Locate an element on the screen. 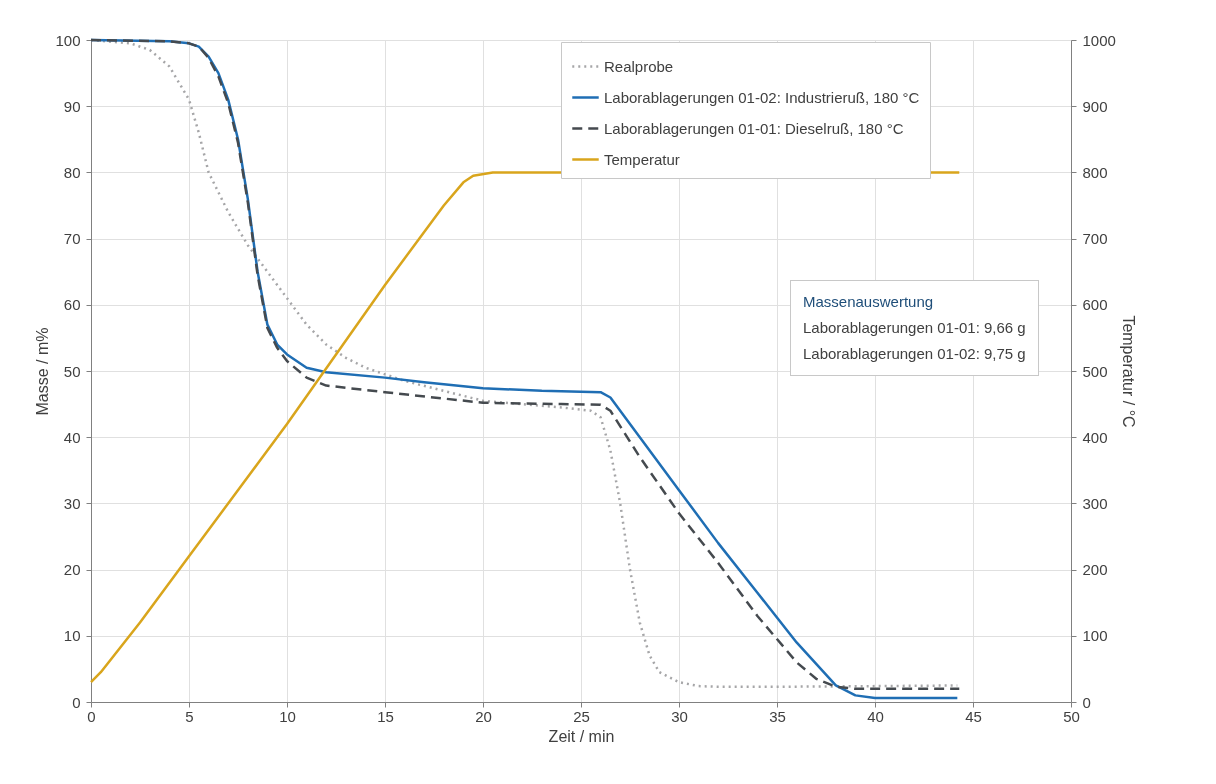 This screenshot has width=1216, height=784. annotation: Laborablagerungen 01-02: 9,75 g is located at coordinates (914, 354).